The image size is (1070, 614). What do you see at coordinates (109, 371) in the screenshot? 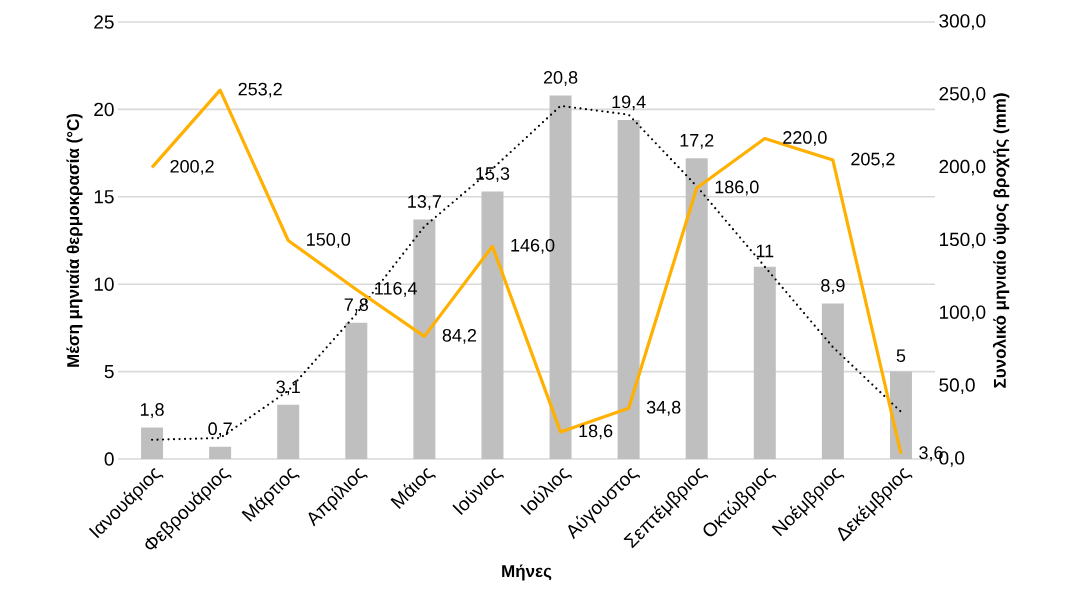
I see `y-tick-label: 5` at bounding box center [109, 371].